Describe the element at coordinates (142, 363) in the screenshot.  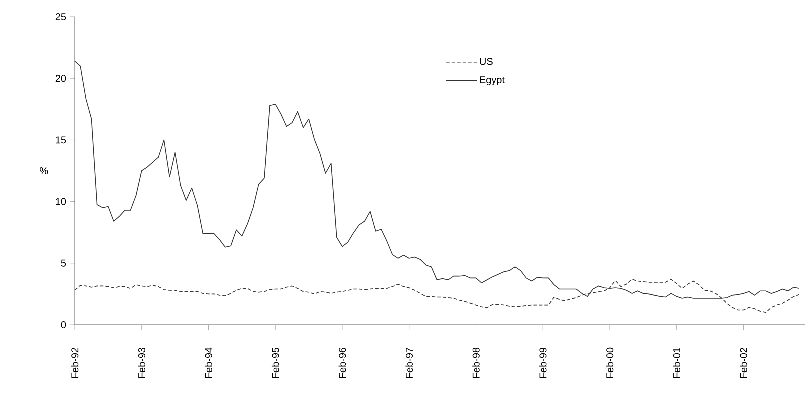
I see `x-tick-label: Feb-93` at that location.